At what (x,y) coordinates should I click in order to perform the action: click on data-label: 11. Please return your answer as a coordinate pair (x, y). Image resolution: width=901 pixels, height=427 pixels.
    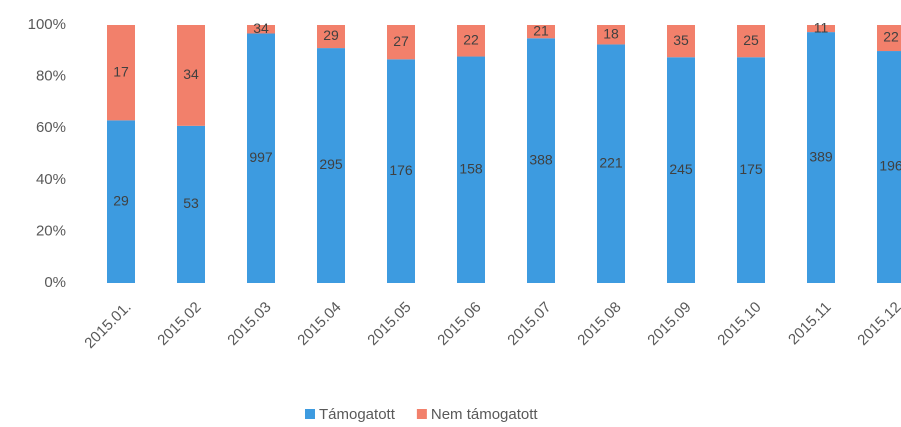
    Looking at the image, I should click on (821, 27).